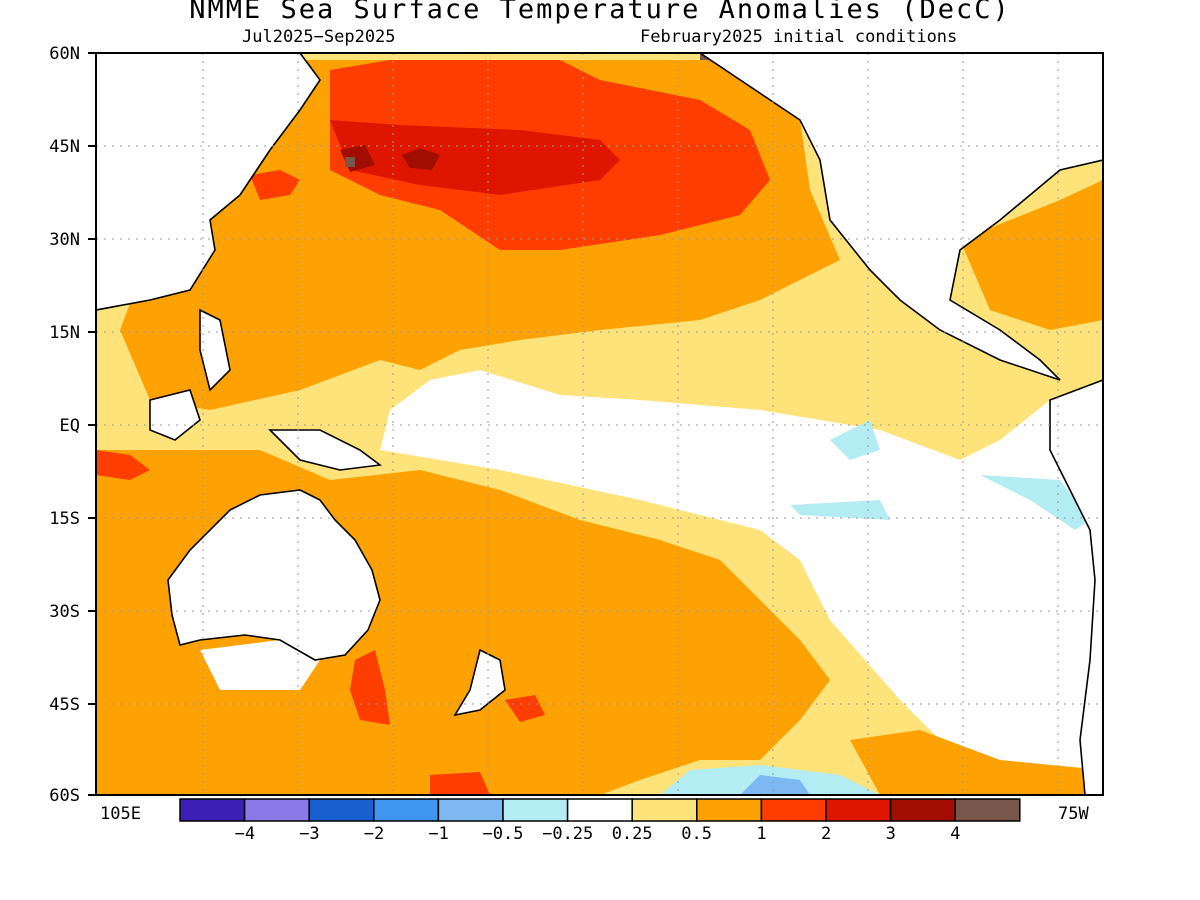 The height and width of the screenshot is (900, 1200). Describe the element at coordinates (120, 814) in the screenshot. I see `lon-label-105e: 105E` at that location.